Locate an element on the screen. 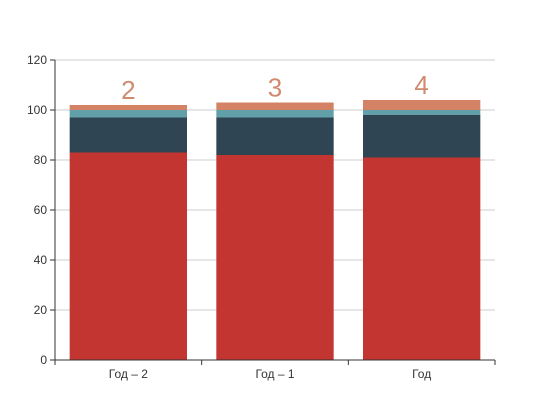 This screenshot has height=420, width=550. y-tick-label: 60 is located at coordinates (41, 210).